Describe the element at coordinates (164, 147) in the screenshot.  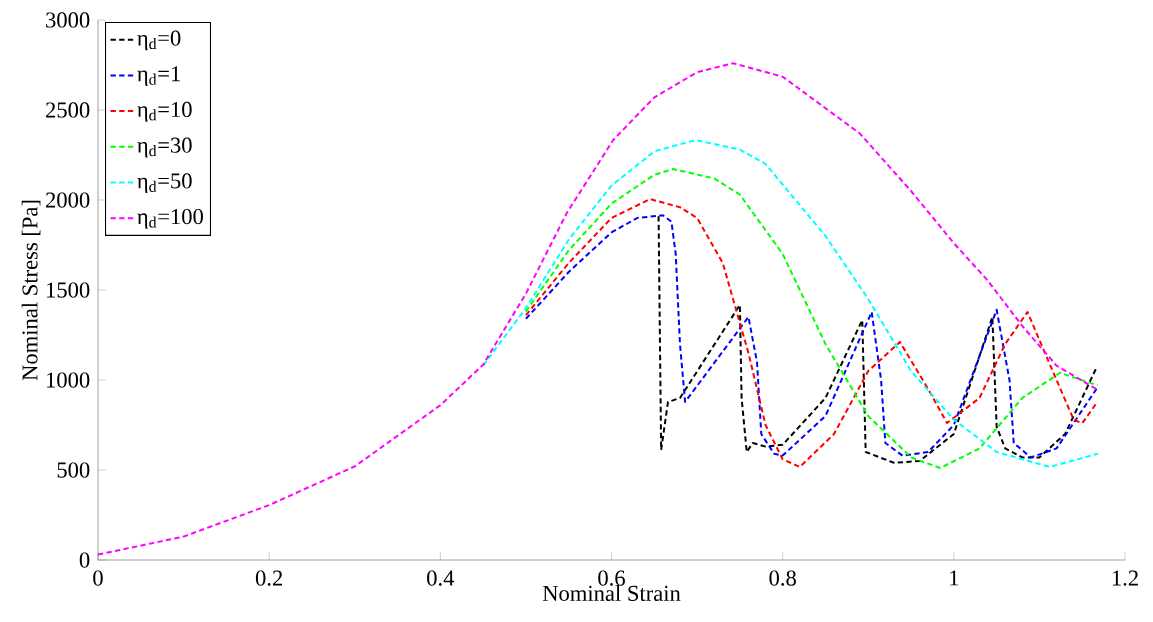
I see `legend-label: η$_{d}$=30` at that location.